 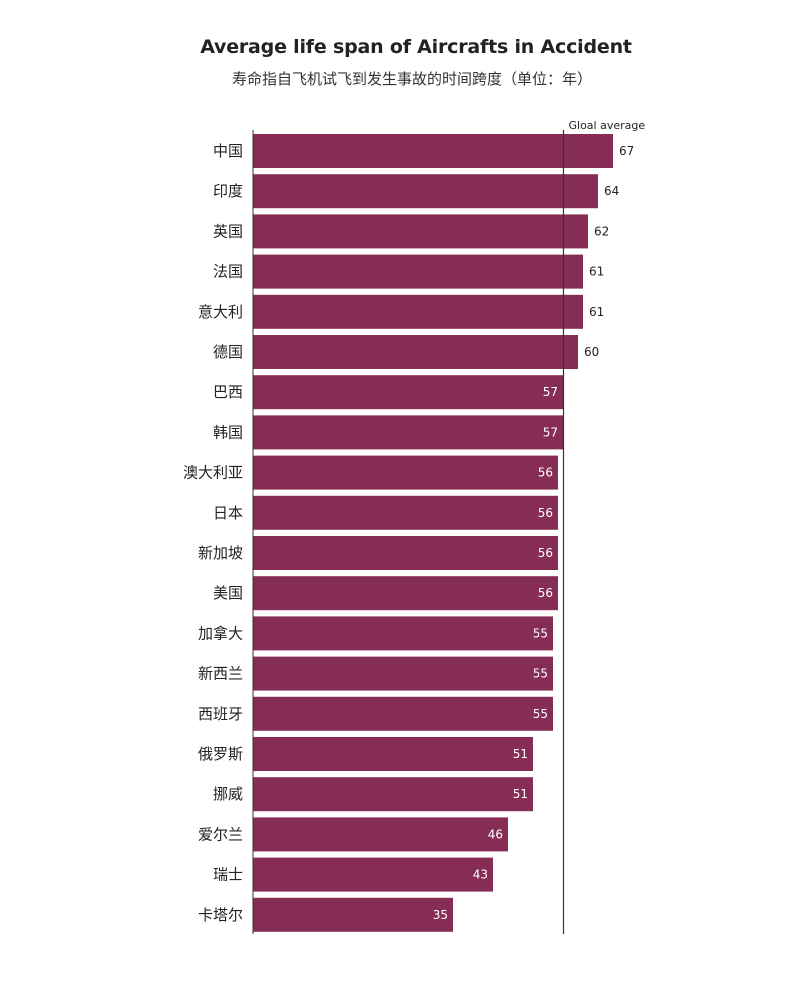 What do you see at coordinates (220, 834) in the screenshot?
I see `category-label: 爱尔兰` at bounding box center [220, 834].